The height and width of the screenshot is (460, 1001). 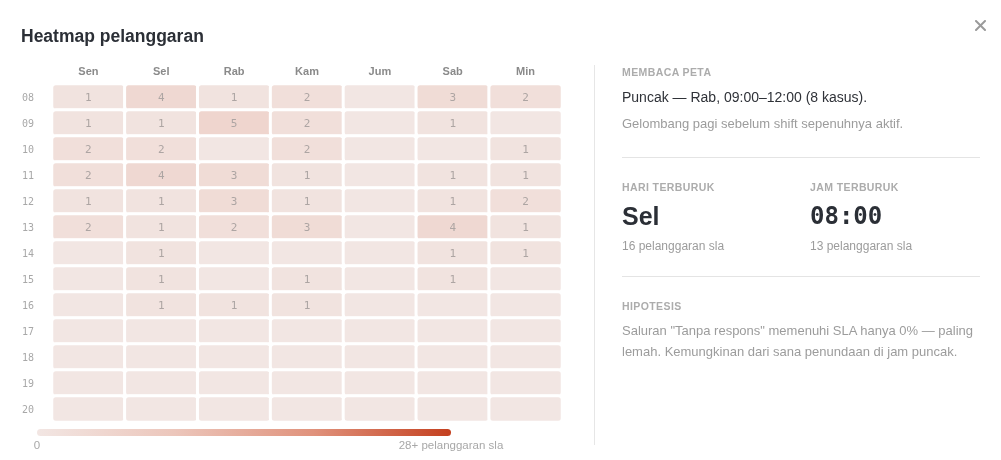 I want to click on y-tick-label: 20, so click(x=27, y=409).